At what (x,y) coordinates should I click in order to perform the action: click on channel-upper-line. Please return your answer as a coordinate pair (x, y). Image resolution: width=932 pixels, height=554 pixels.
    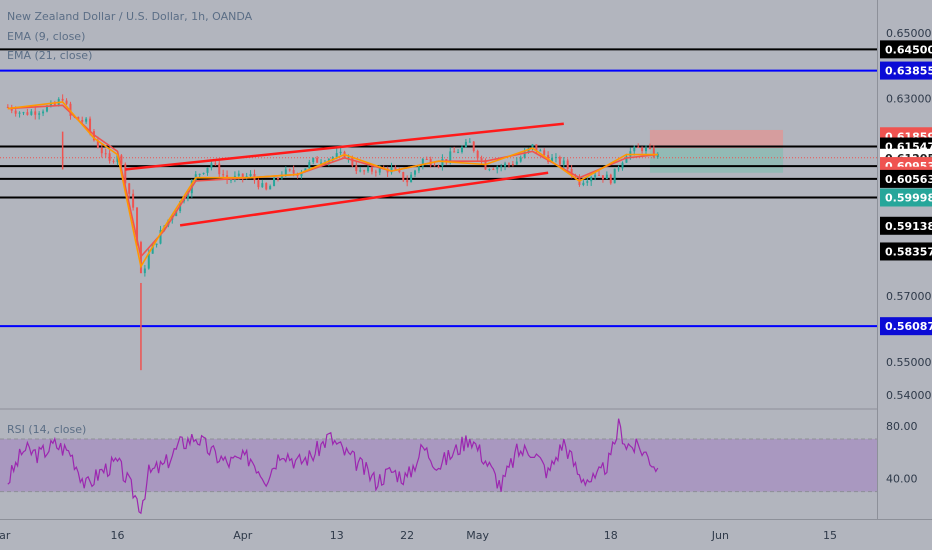
    Looking at the image, I should click on (344, 146).